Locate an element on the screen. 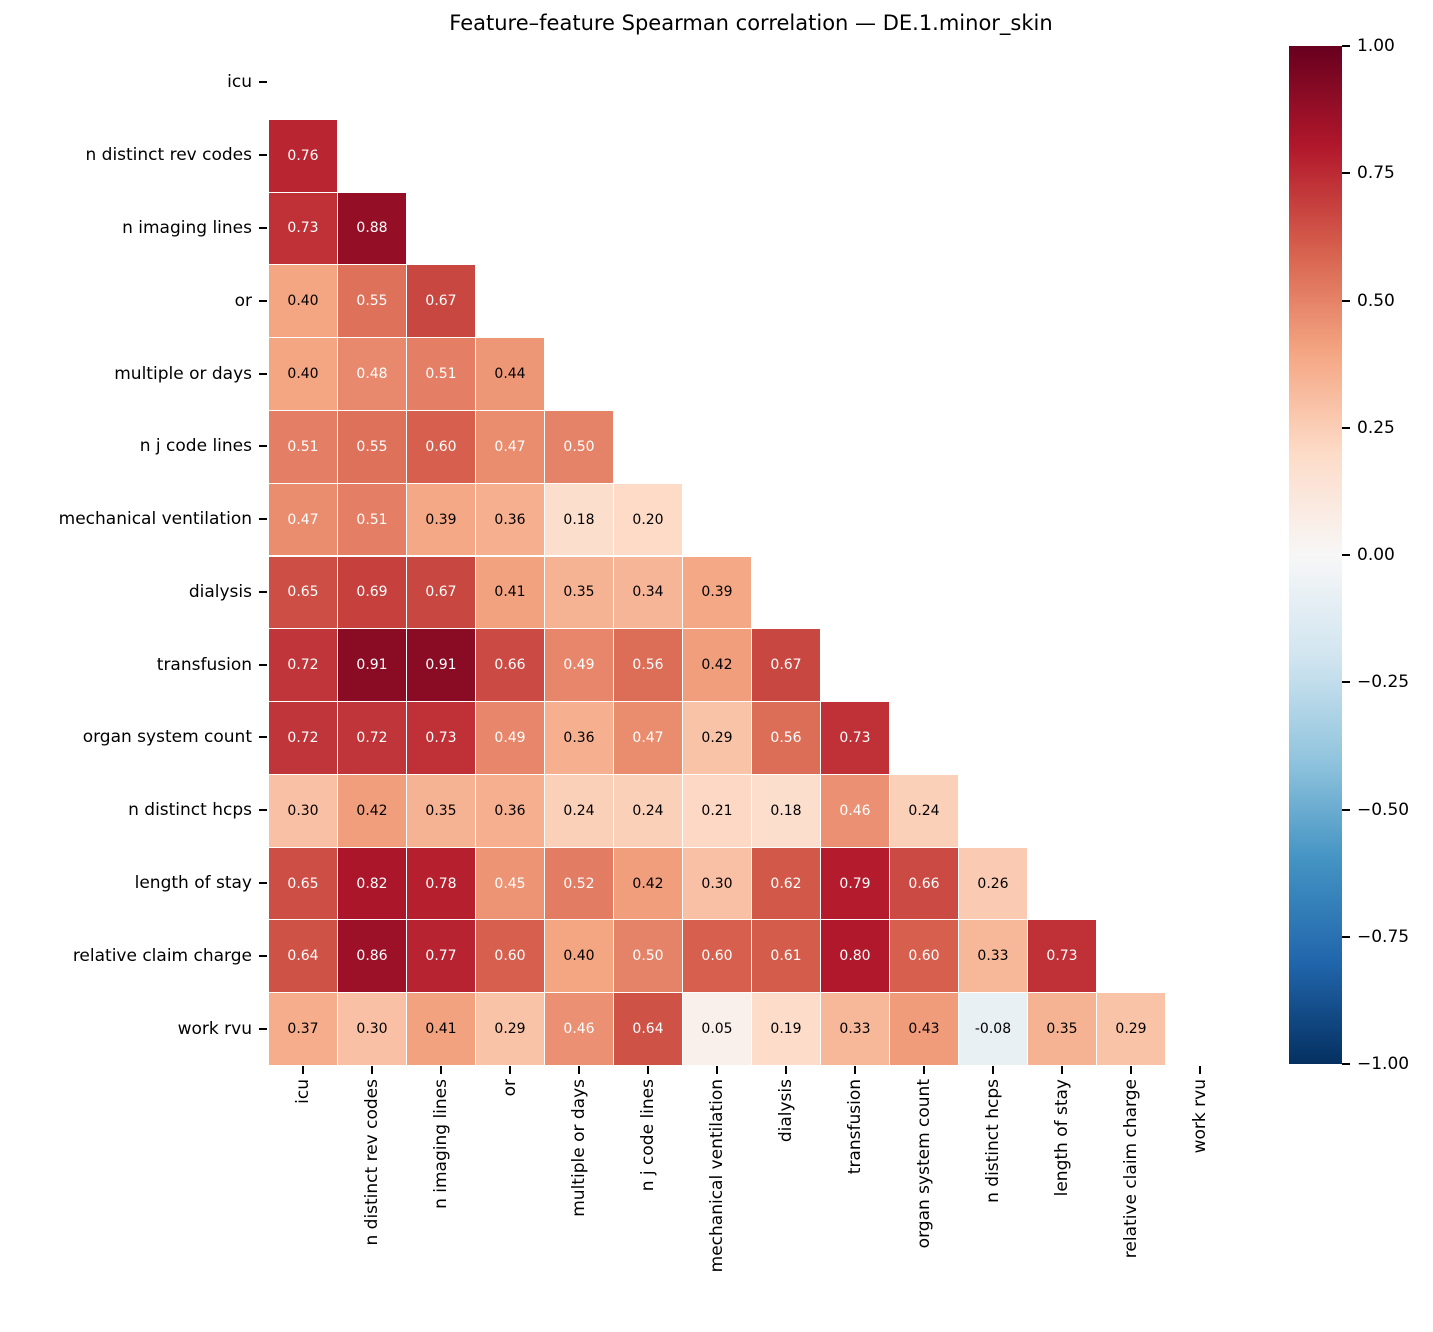 This screenshot has height=1332, width=1433. column-label: n distinct rev codes is located at coordinates (371, 1162).